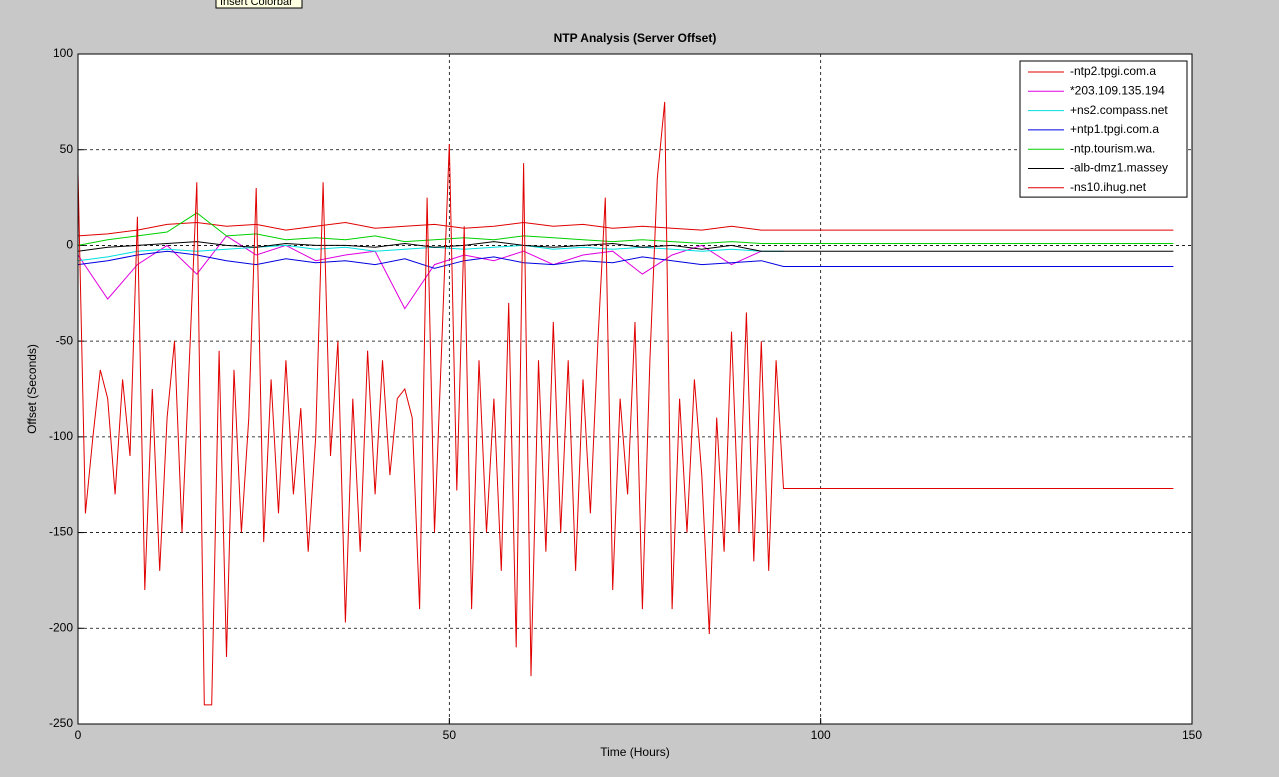 The height and width of the screenshot is (777, 1279). What do you see at coordinates (32, 389) in the screenshot?
I see `y-axis-label: Offset (Seconds)` at bounding box center [32, 389].